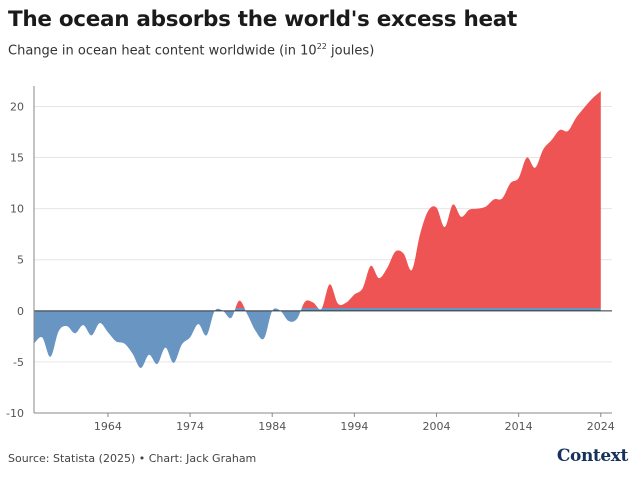 The height and width of the screenshot is (479, 640). What do you see at coordinates (20, 311) in the screenshot?
I see `y-tick-label-0: 0` at bounding box center [20, 311].